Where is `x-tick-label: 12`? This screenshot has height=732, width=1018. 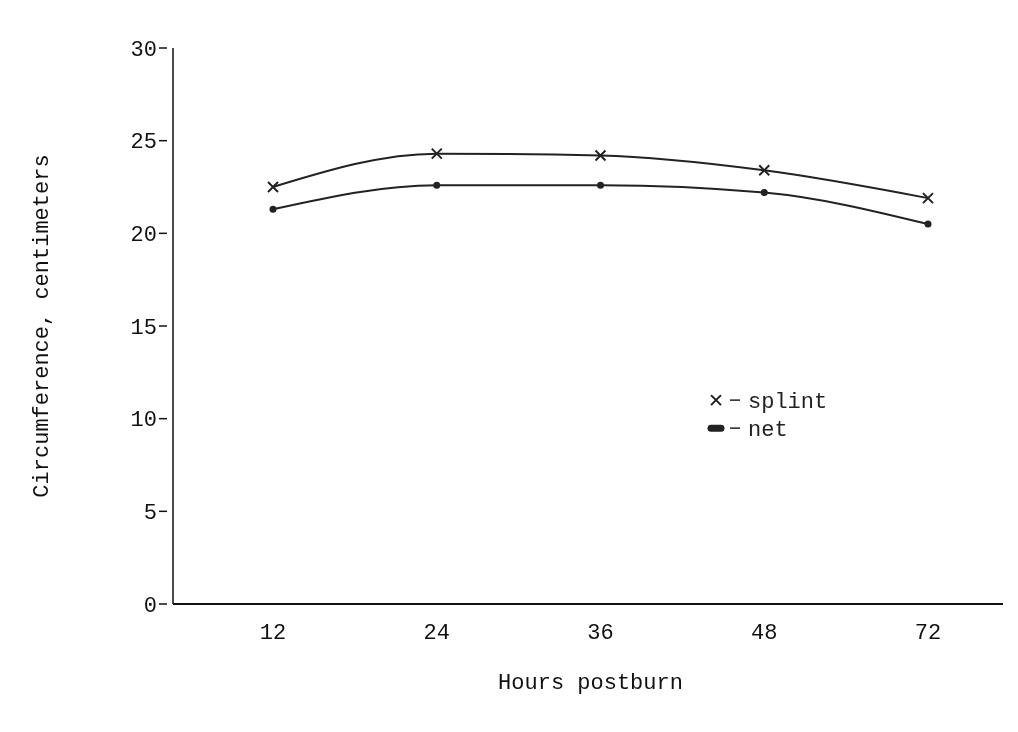 x-tick-label: 12 is located at coordinates (273, 633).